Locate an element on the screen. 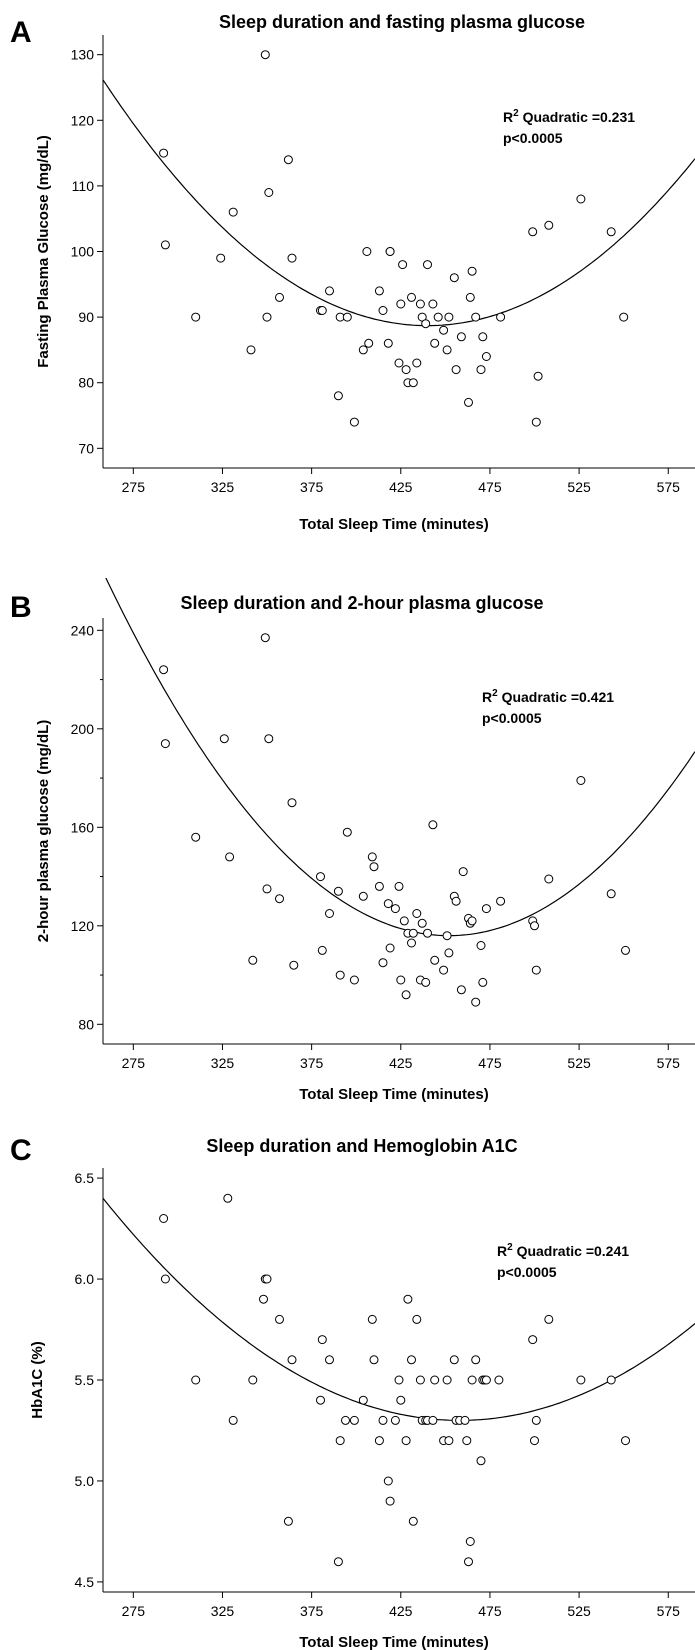 The width and height of the screenshot is (695, 1650). panel-letter: A is located at coordinates (21, 32).